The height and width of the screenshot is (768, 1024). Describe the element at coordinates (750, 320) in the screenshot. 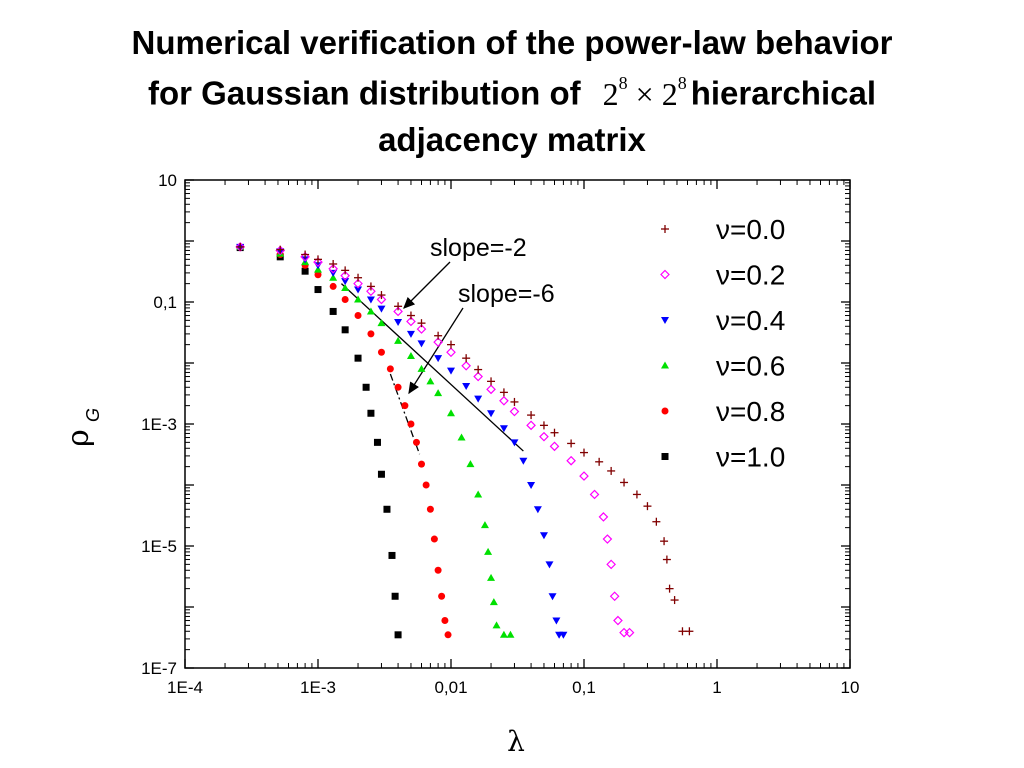

I see `legend-label-2: ν=0.4` at that location.